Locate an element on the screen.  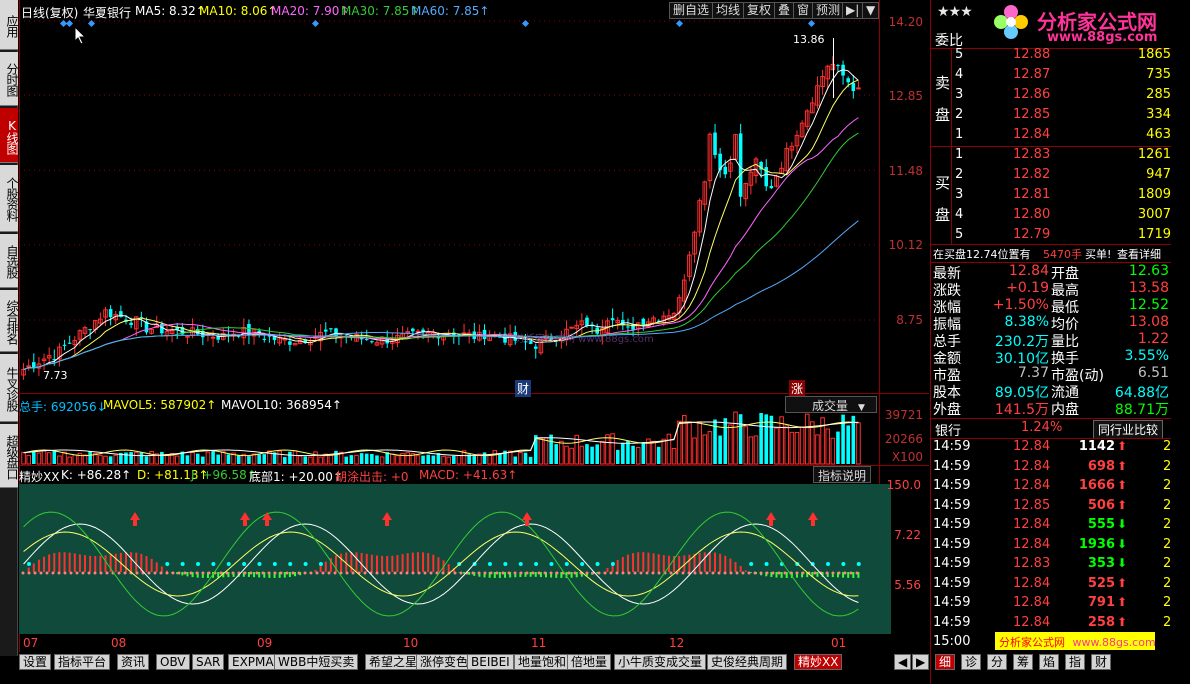
bottom-tab-5: EXPMA is located at coordinates (253, 662).